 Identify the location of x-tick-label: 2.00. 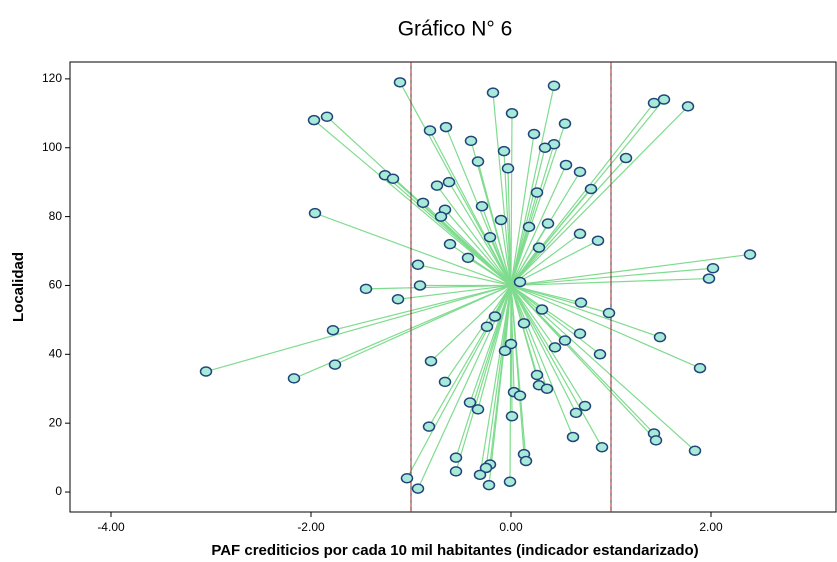
(711, 527).